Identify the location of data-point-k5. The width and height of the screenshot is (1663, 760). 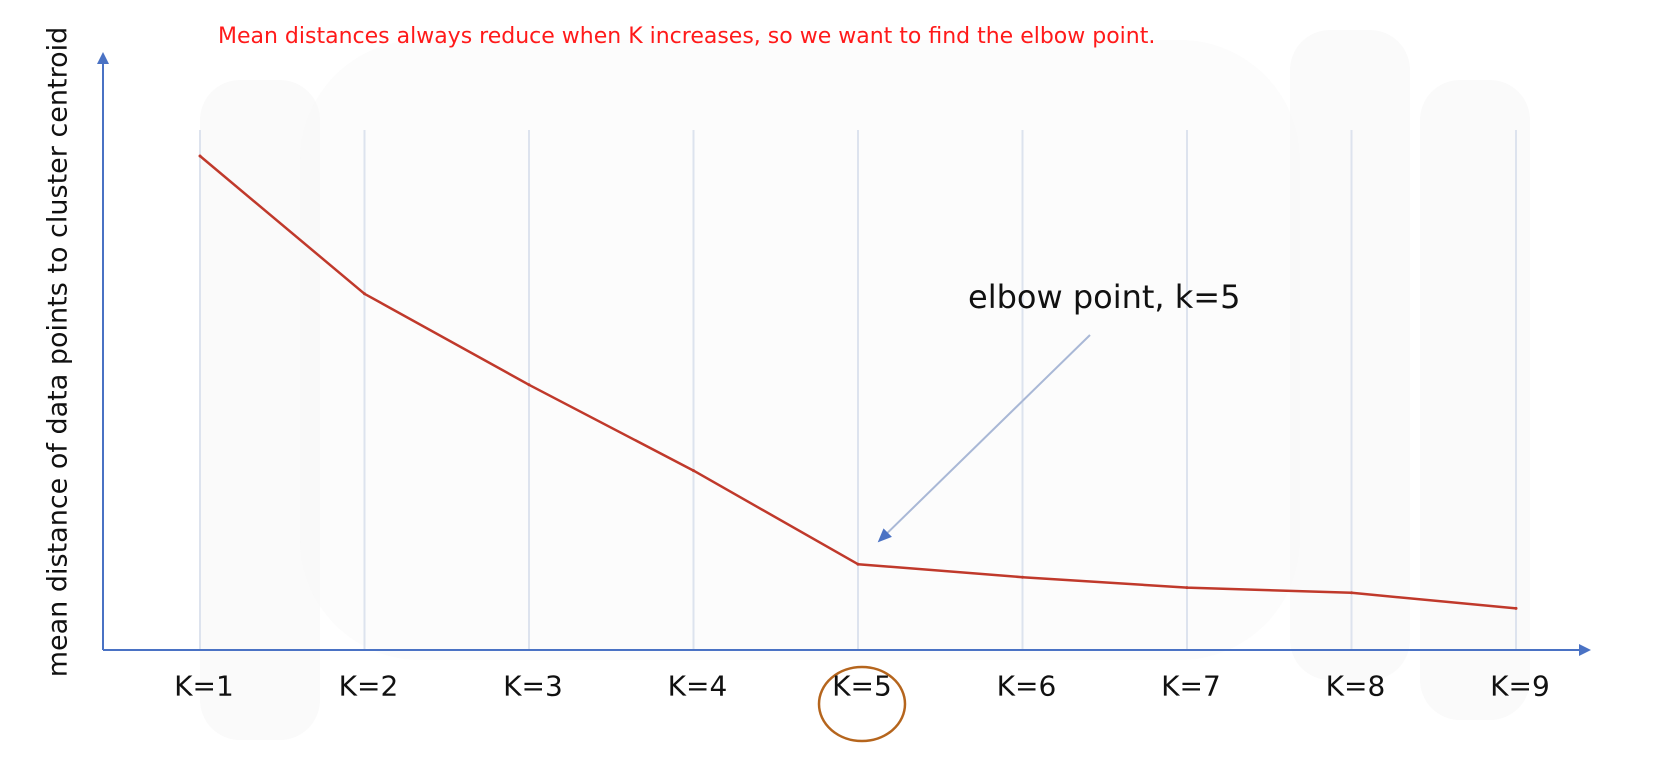
(858, 564).